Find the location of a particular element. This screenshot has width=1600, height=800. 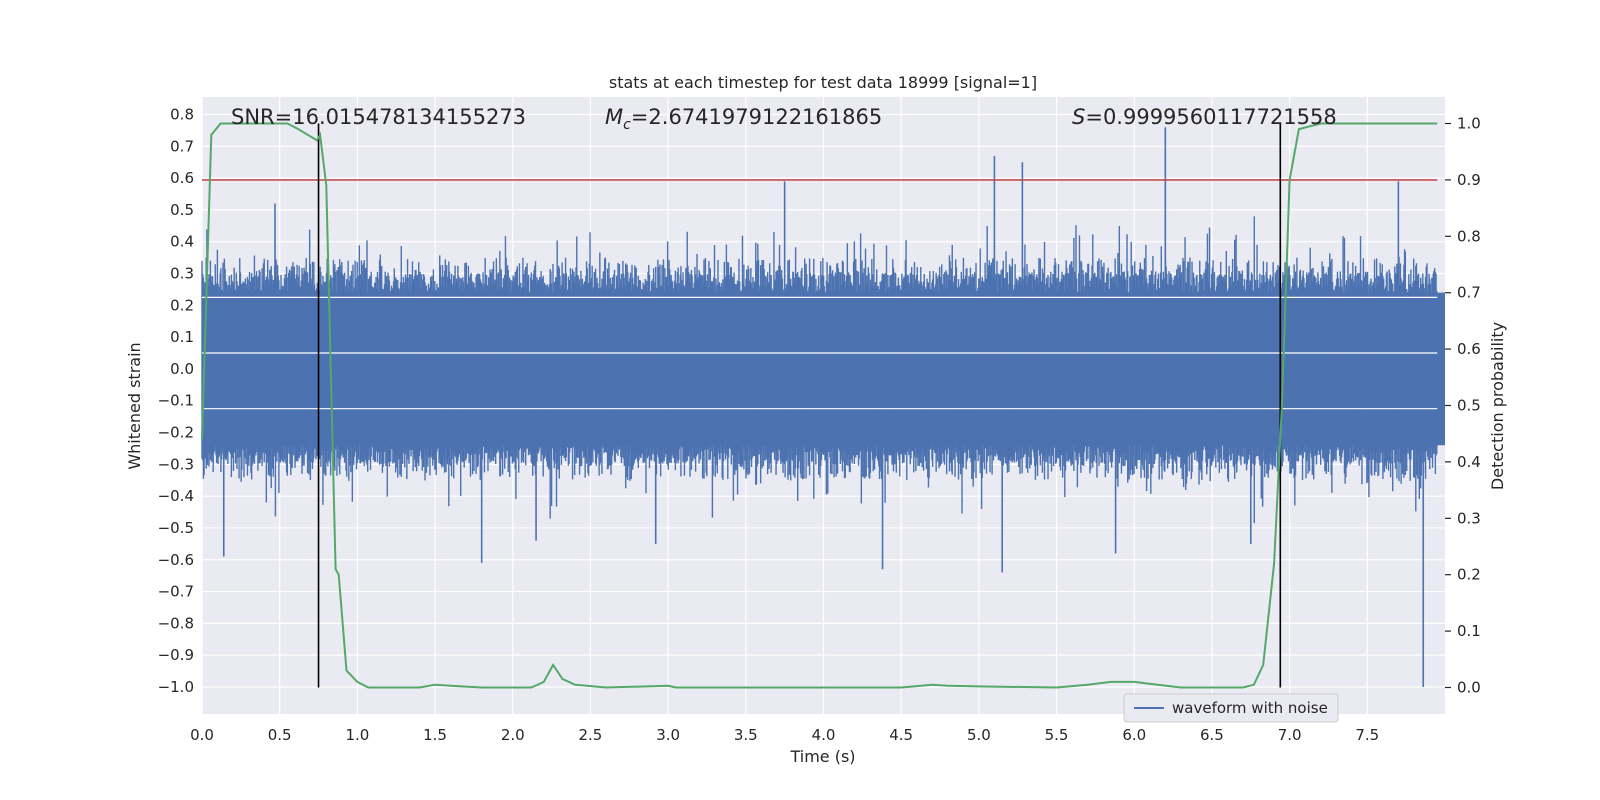

score-annotation: S=0.9999560117721558 is located at coordinates (1204, 117).